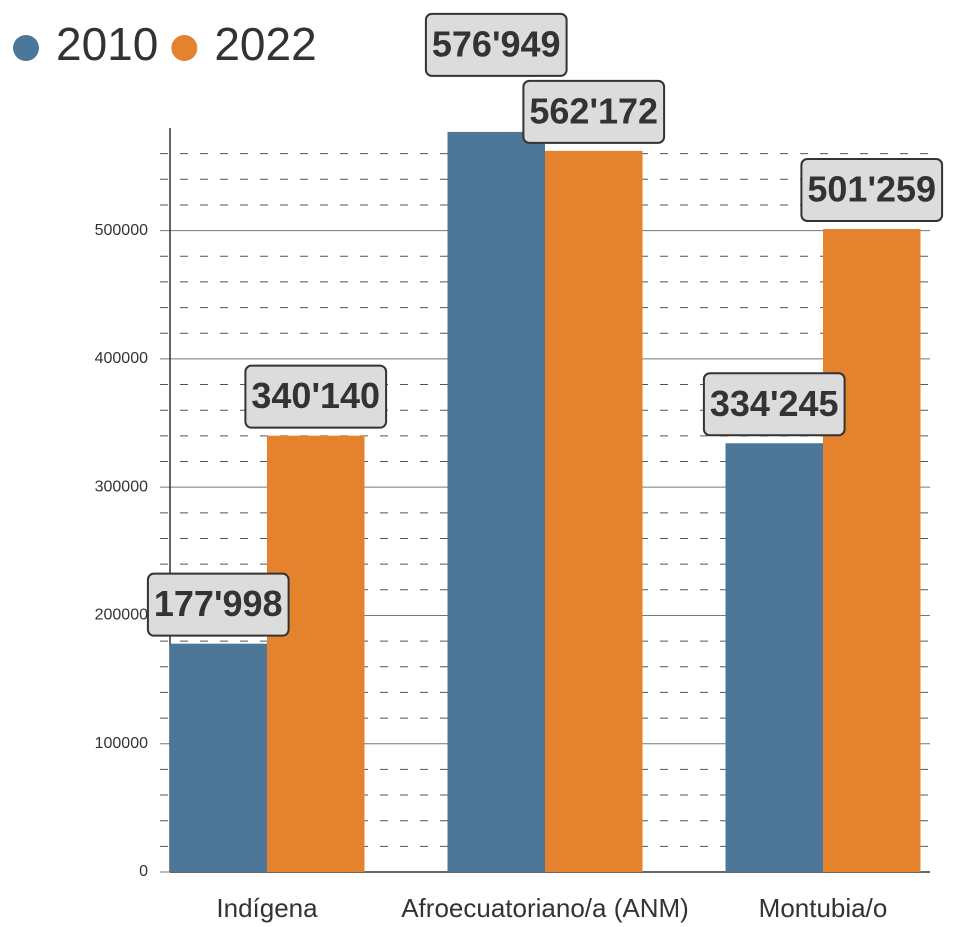 This screenshot has height=927, width=957. I want to click on data-label: 177'998, so click(218, 604).